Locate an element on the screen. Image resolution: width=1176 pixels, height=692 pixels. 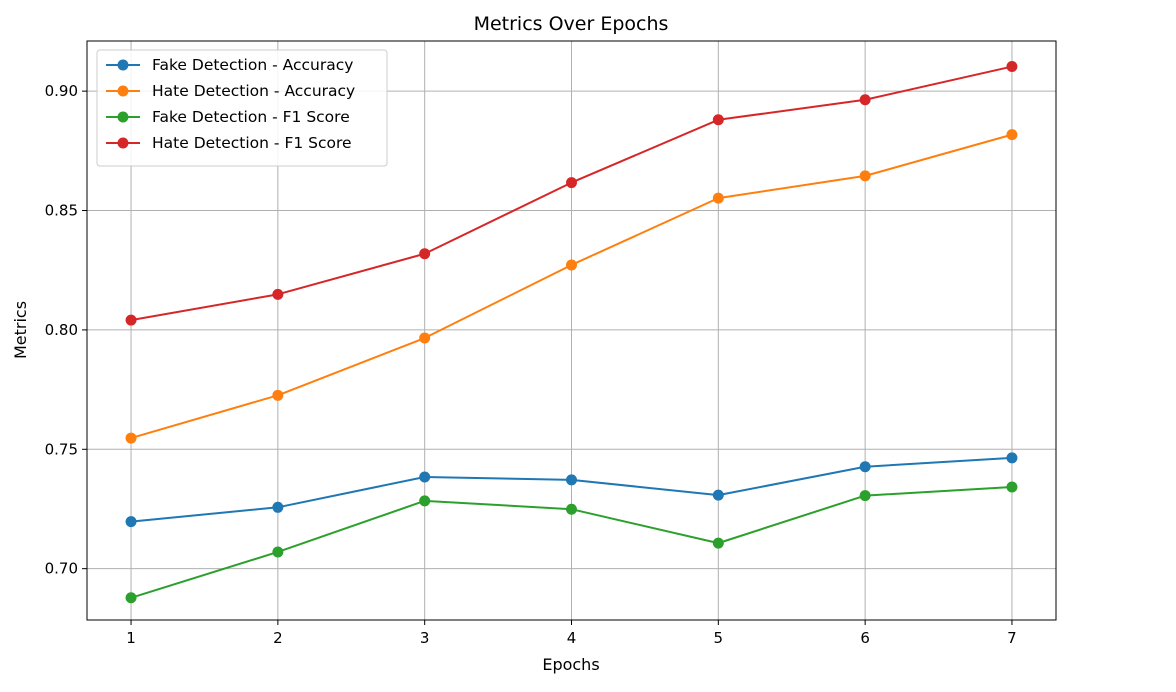
y-tick-label: 0.75 is located at coordinates (61, 449).